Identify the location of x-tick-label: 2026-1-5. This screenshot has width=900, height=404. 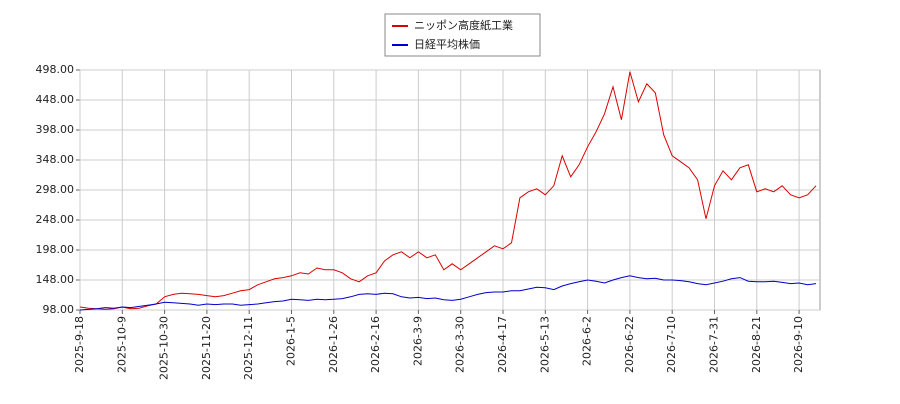
(291, 341).